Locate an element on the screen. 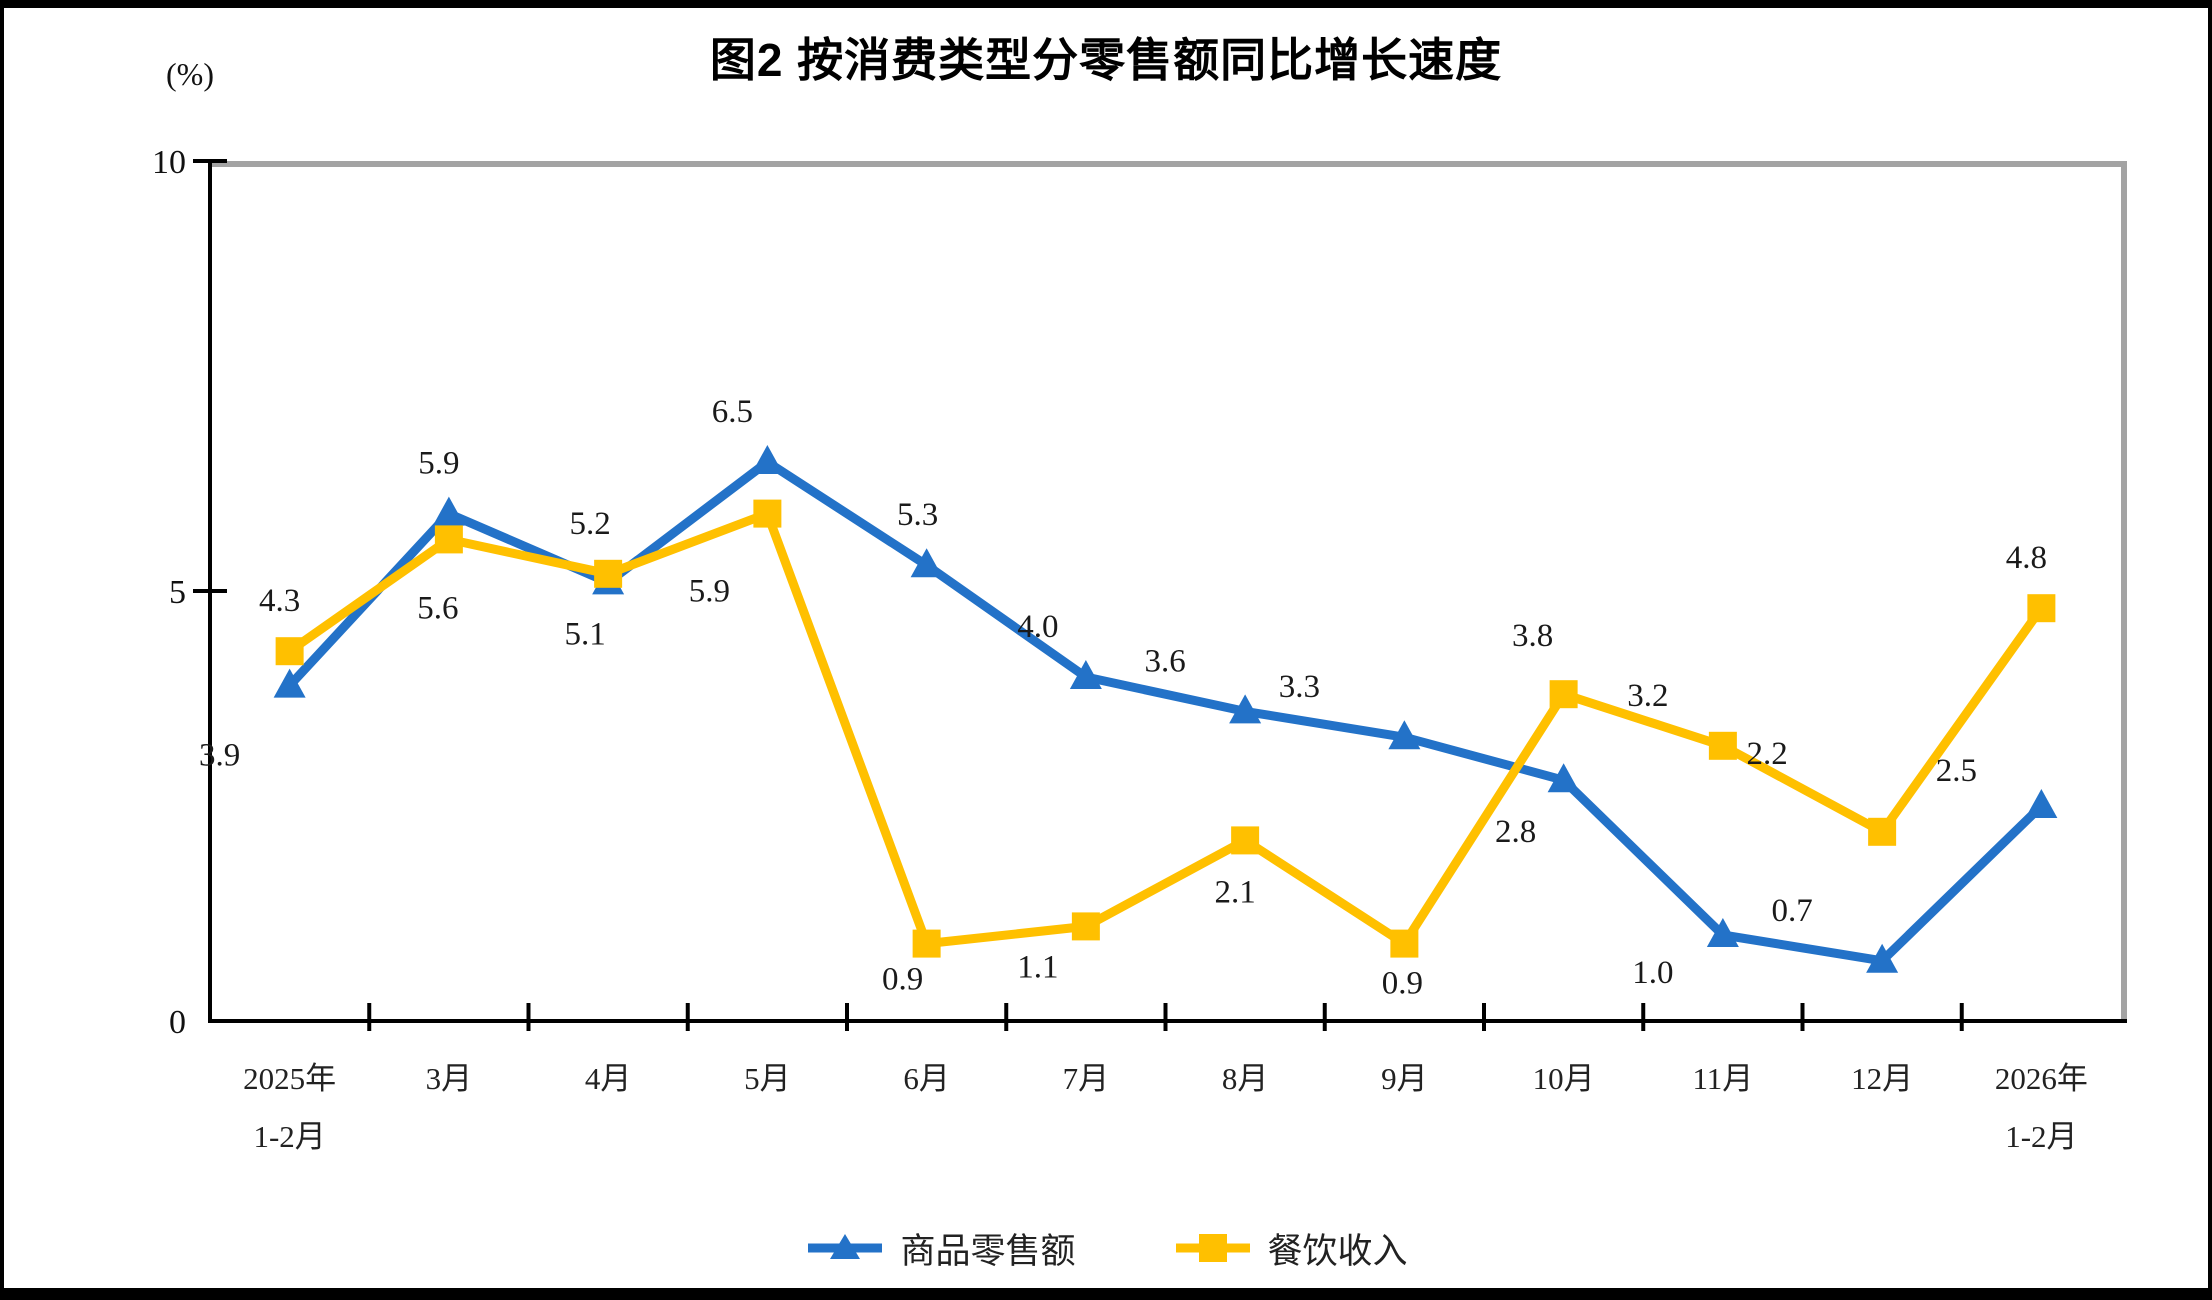  chart-legend: 商品零售额 餐饮收入 is located at coordinates (1106, 1248).